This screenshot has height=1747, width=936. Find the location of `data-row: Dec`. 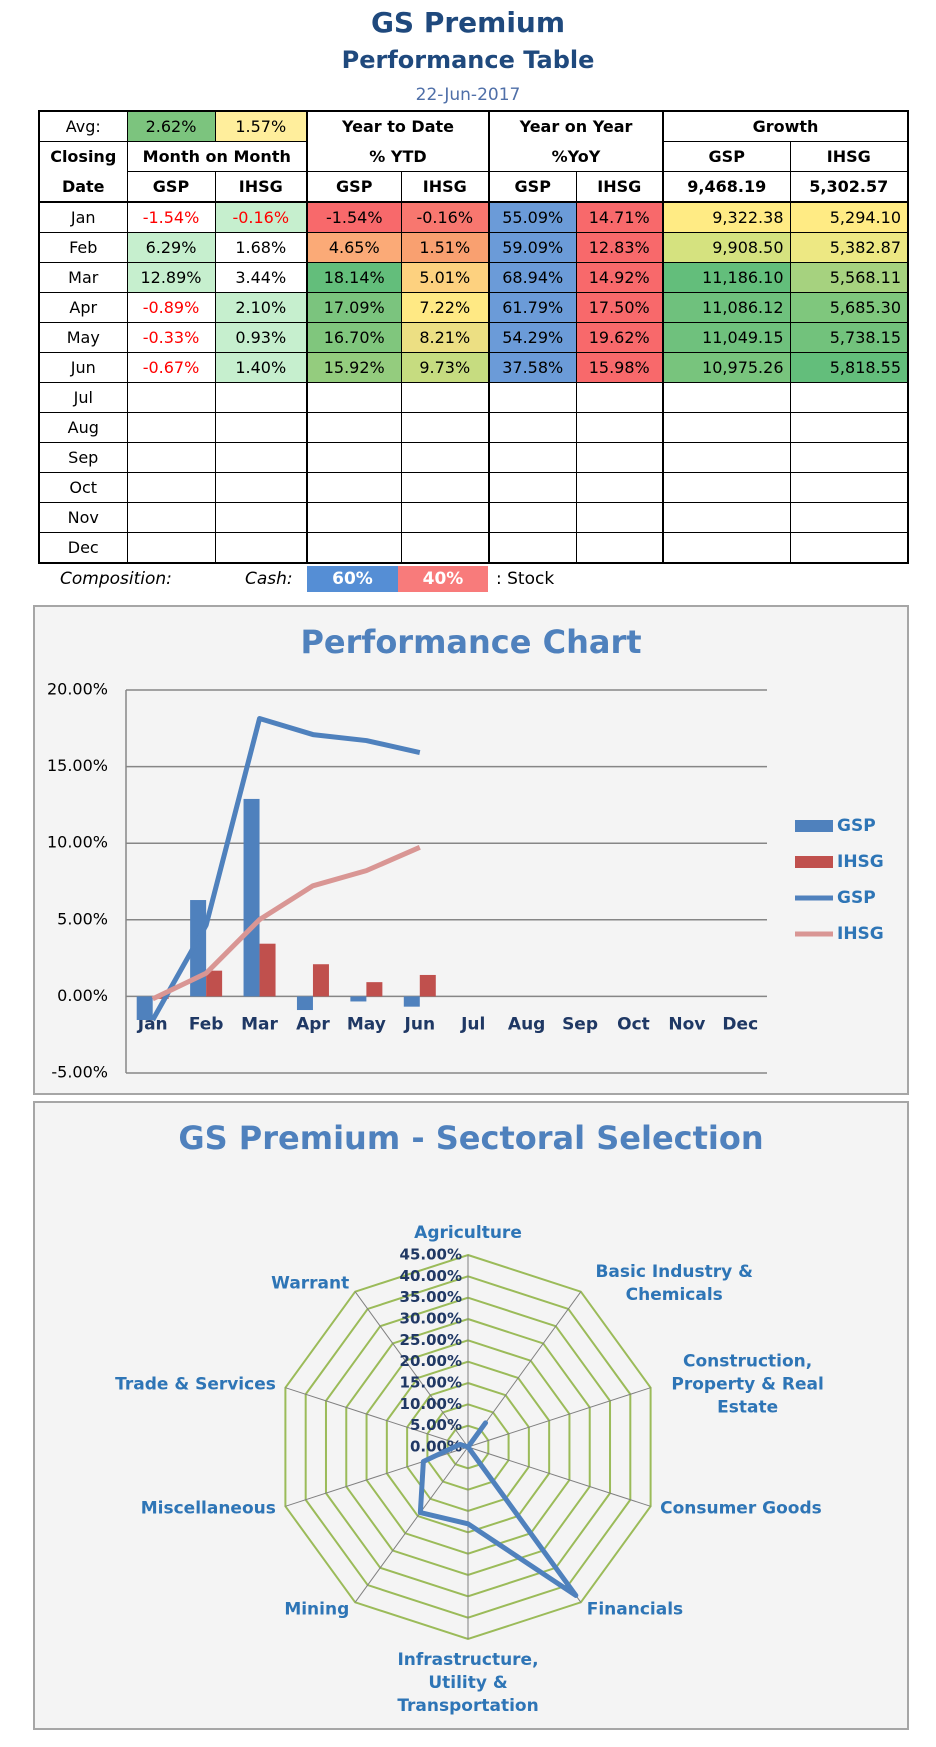

data-row: Dec is located at coordinates (473, 548).